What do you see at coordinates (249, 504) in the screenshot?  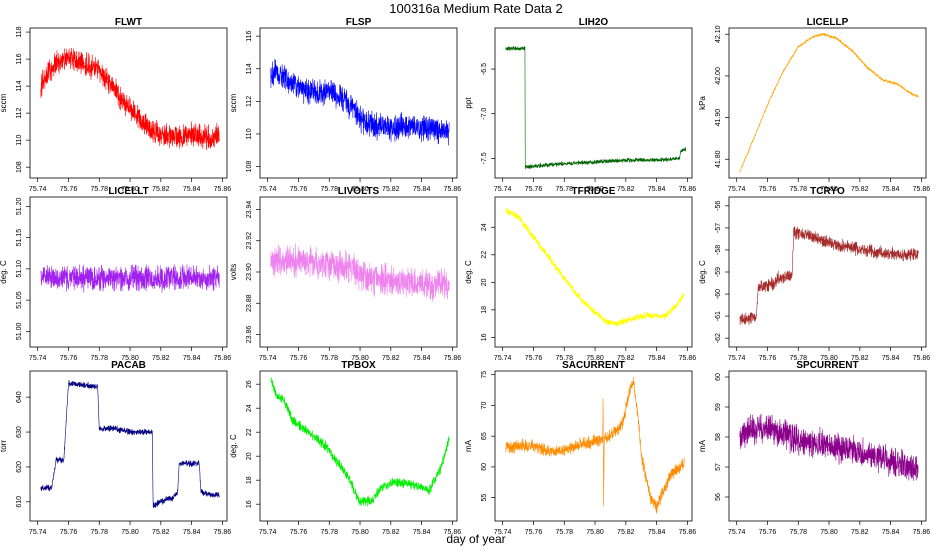 I see `y-tick-label: 16` at bounding box center [249, 504].